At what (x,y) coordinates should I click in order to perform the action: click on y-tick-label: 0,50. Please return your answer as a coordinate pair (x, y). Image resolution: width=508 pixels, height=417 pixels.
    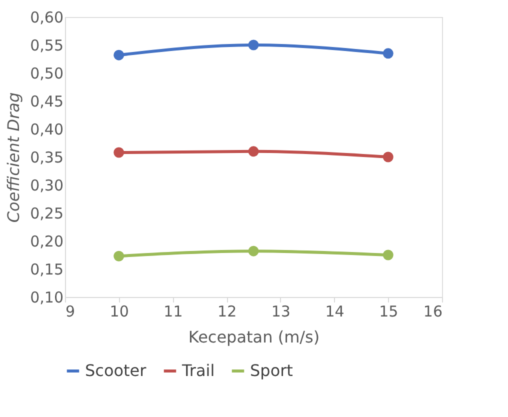
    Looking at the image, I should click on (47, 73).